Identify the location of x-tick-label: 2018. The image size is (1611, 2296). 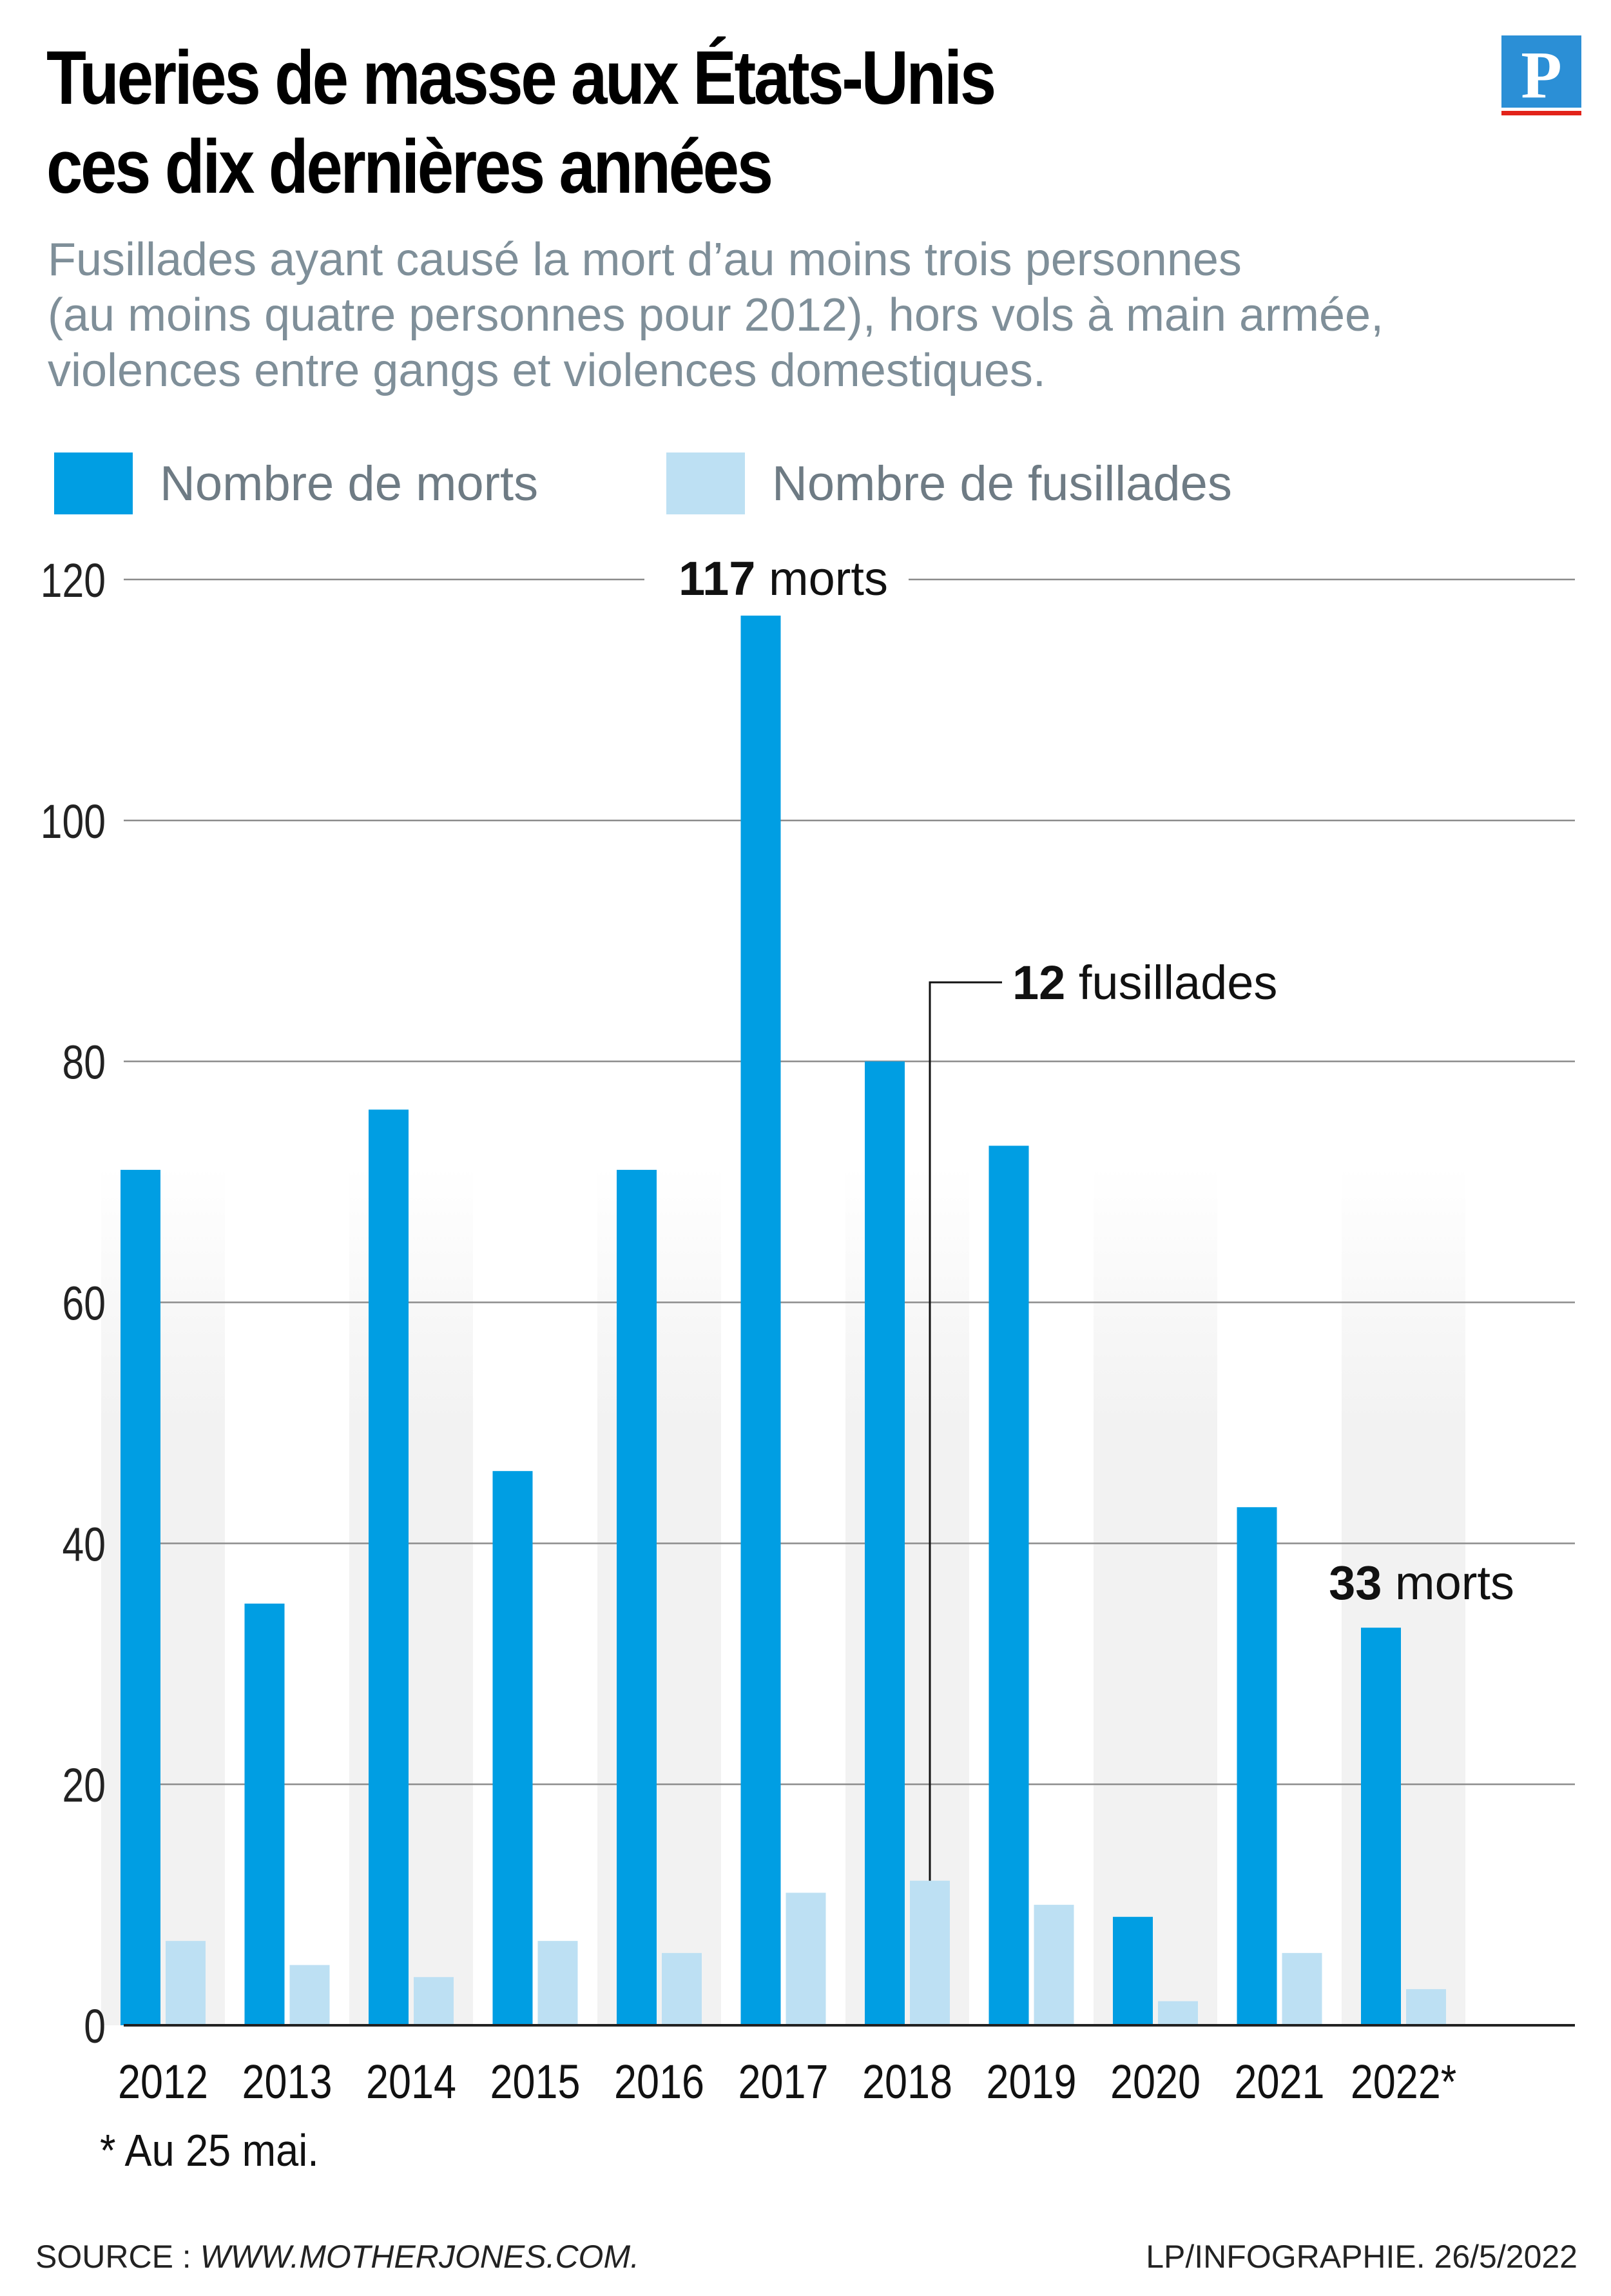
(907, 2081).